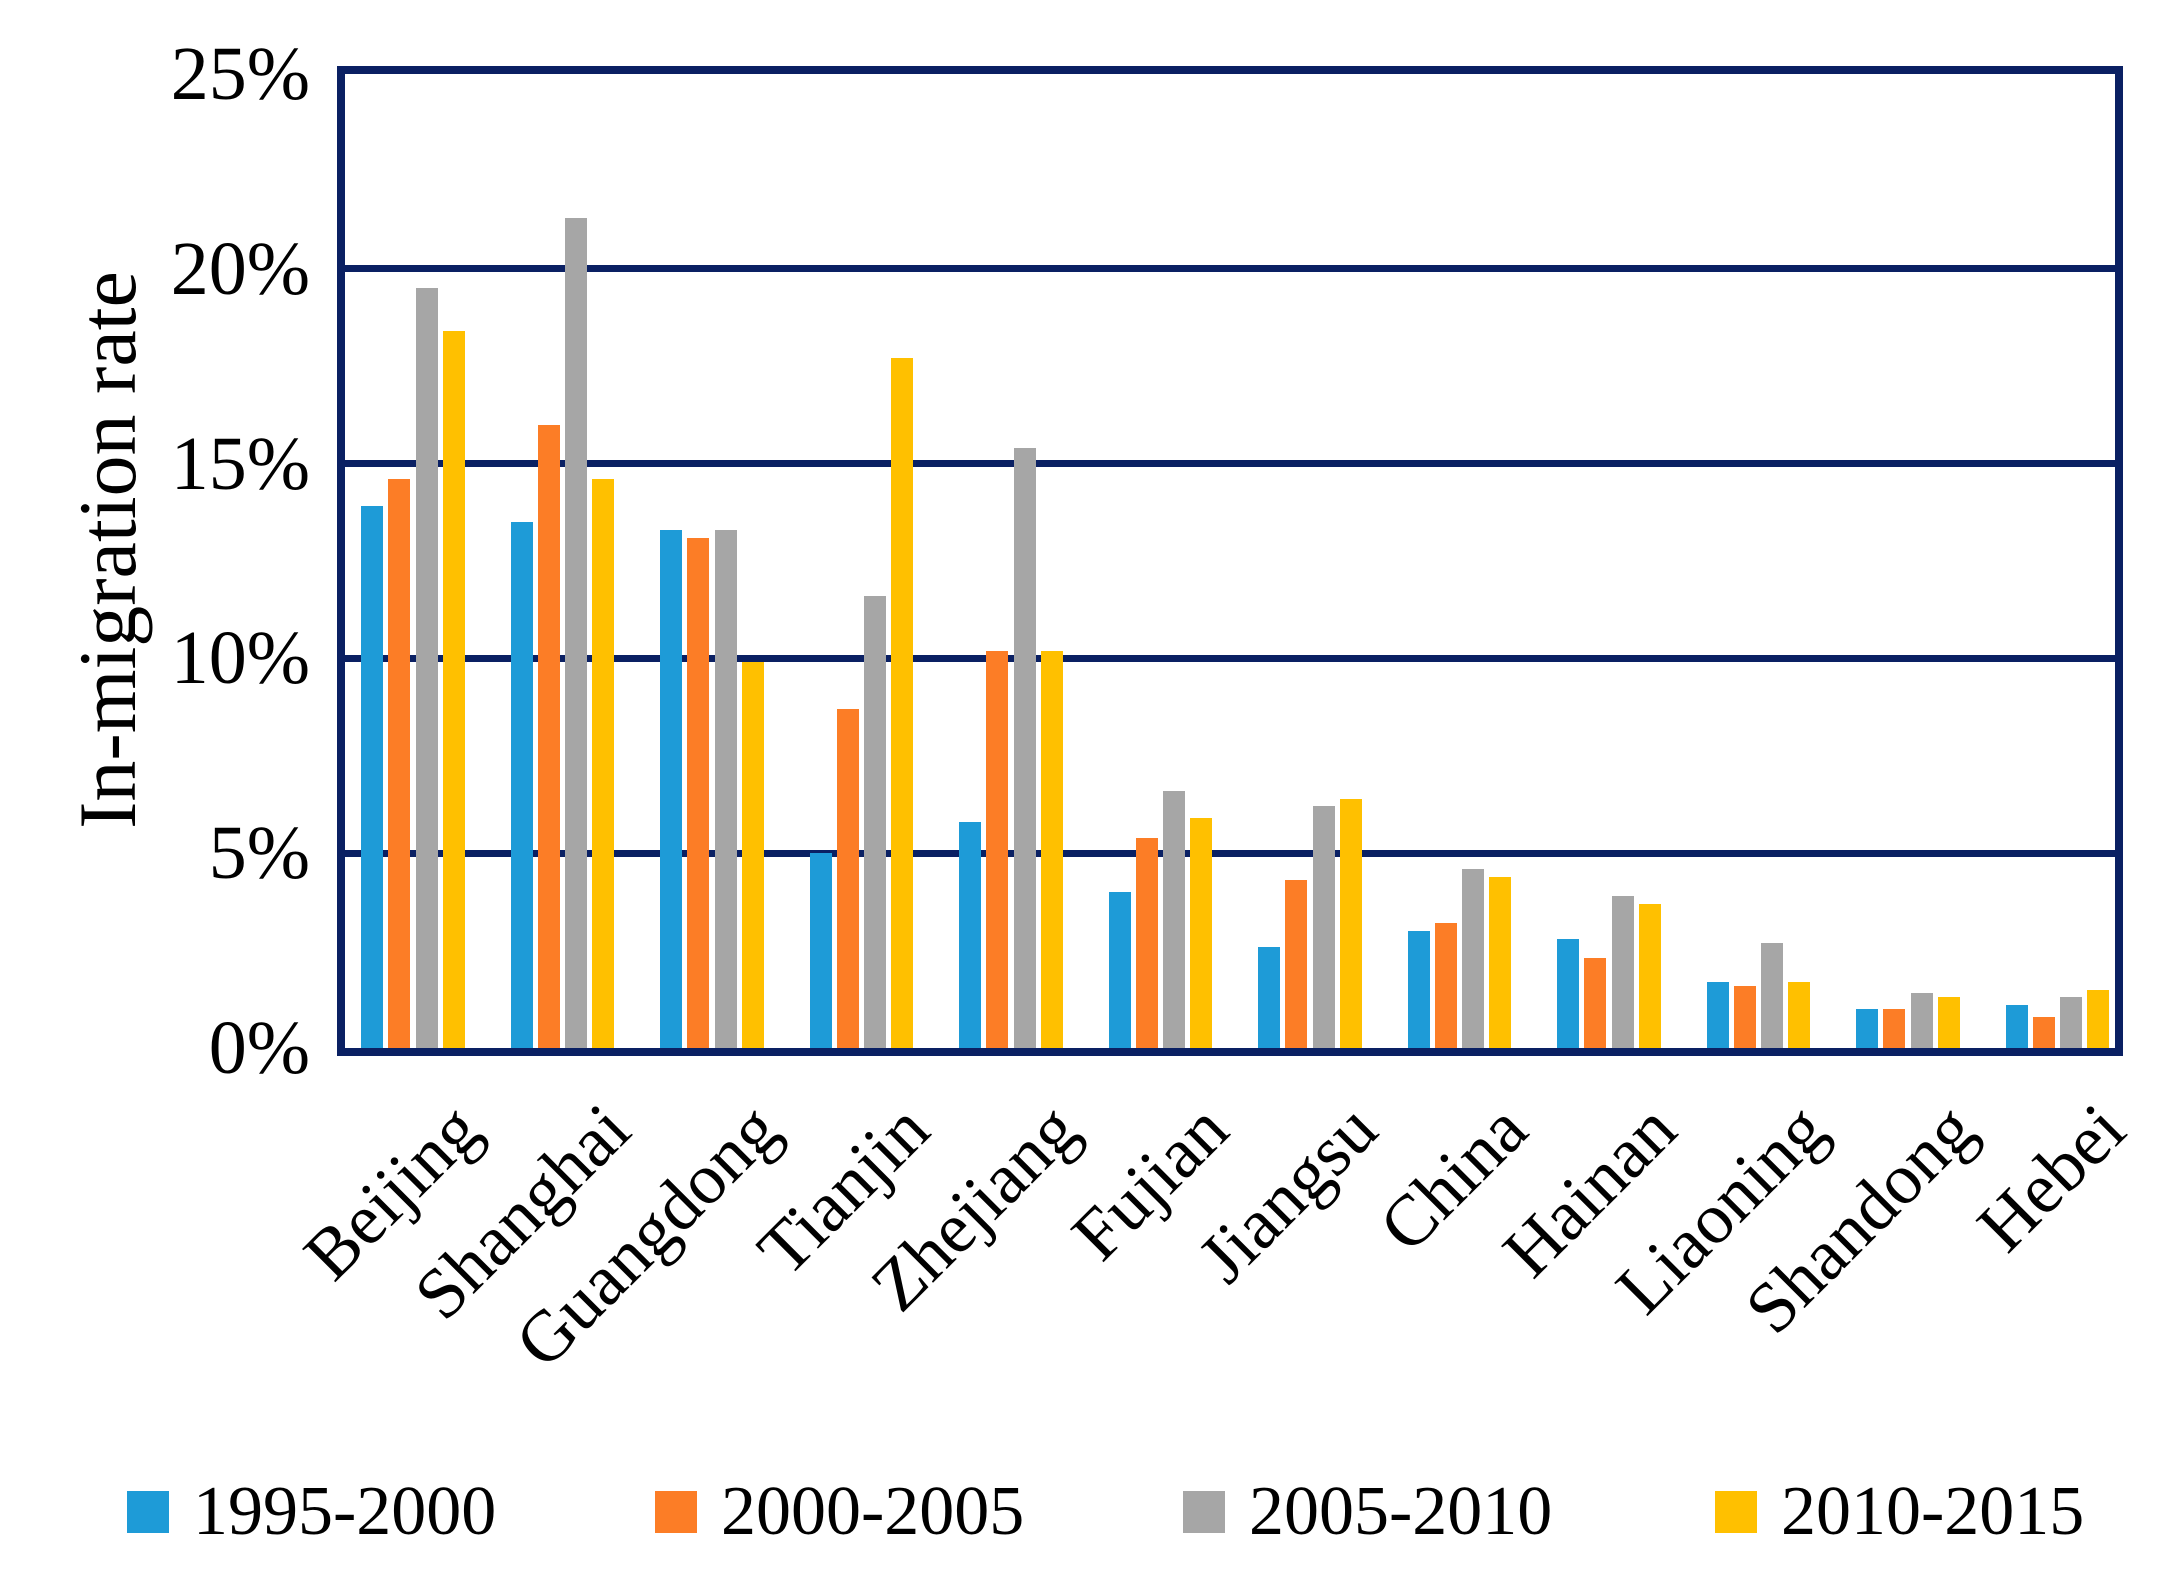  Describe the element at coordinates (1445, 985) in the screenshot. I see `bar-china-2000-2005` at that location.